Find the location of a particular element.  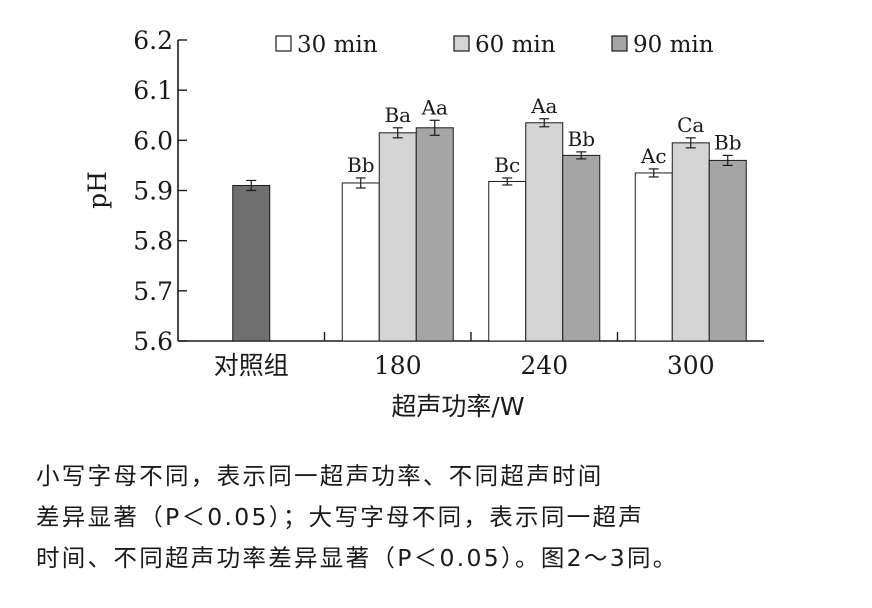

y-tick-label: 5.8 is located at coordinates (153, 241).